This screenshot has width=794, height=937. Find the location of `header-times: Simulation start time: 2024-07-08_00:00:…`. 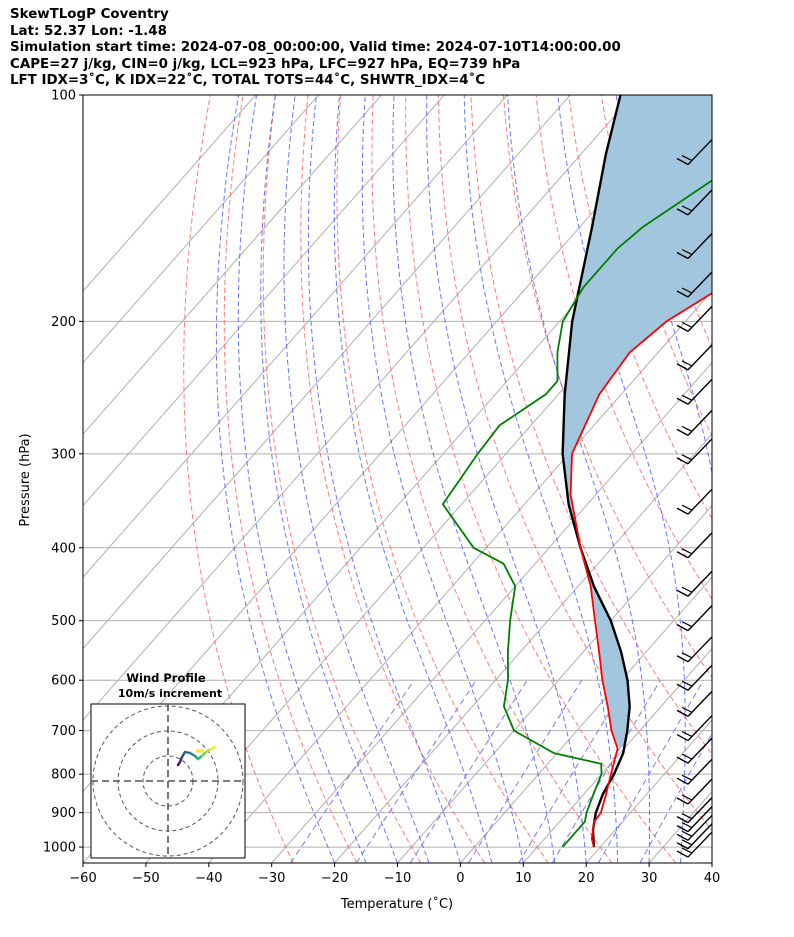

header-times: Simulation start time: 2024-07-08_00:00:… is located at coordinates (315, 48).